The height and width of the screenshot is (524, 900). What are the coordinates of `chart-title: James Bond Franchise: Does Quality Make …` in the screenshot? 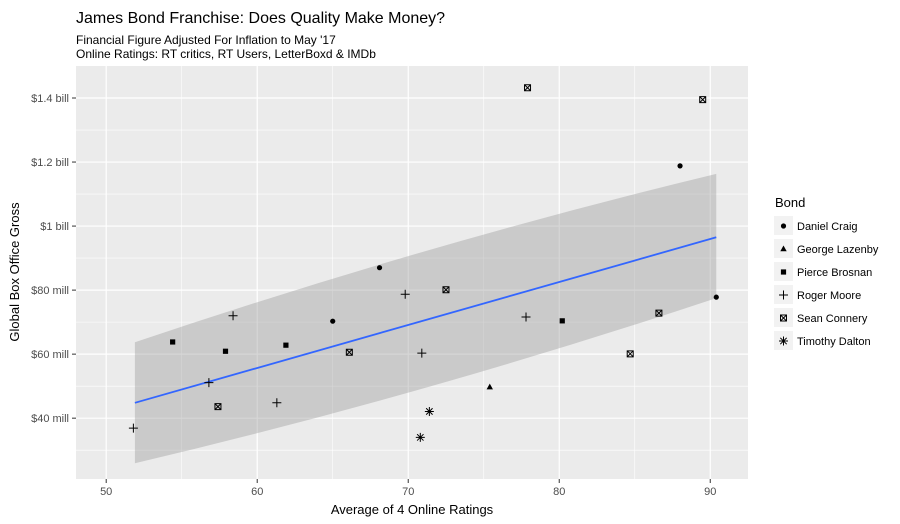 It's located at (260, 18).